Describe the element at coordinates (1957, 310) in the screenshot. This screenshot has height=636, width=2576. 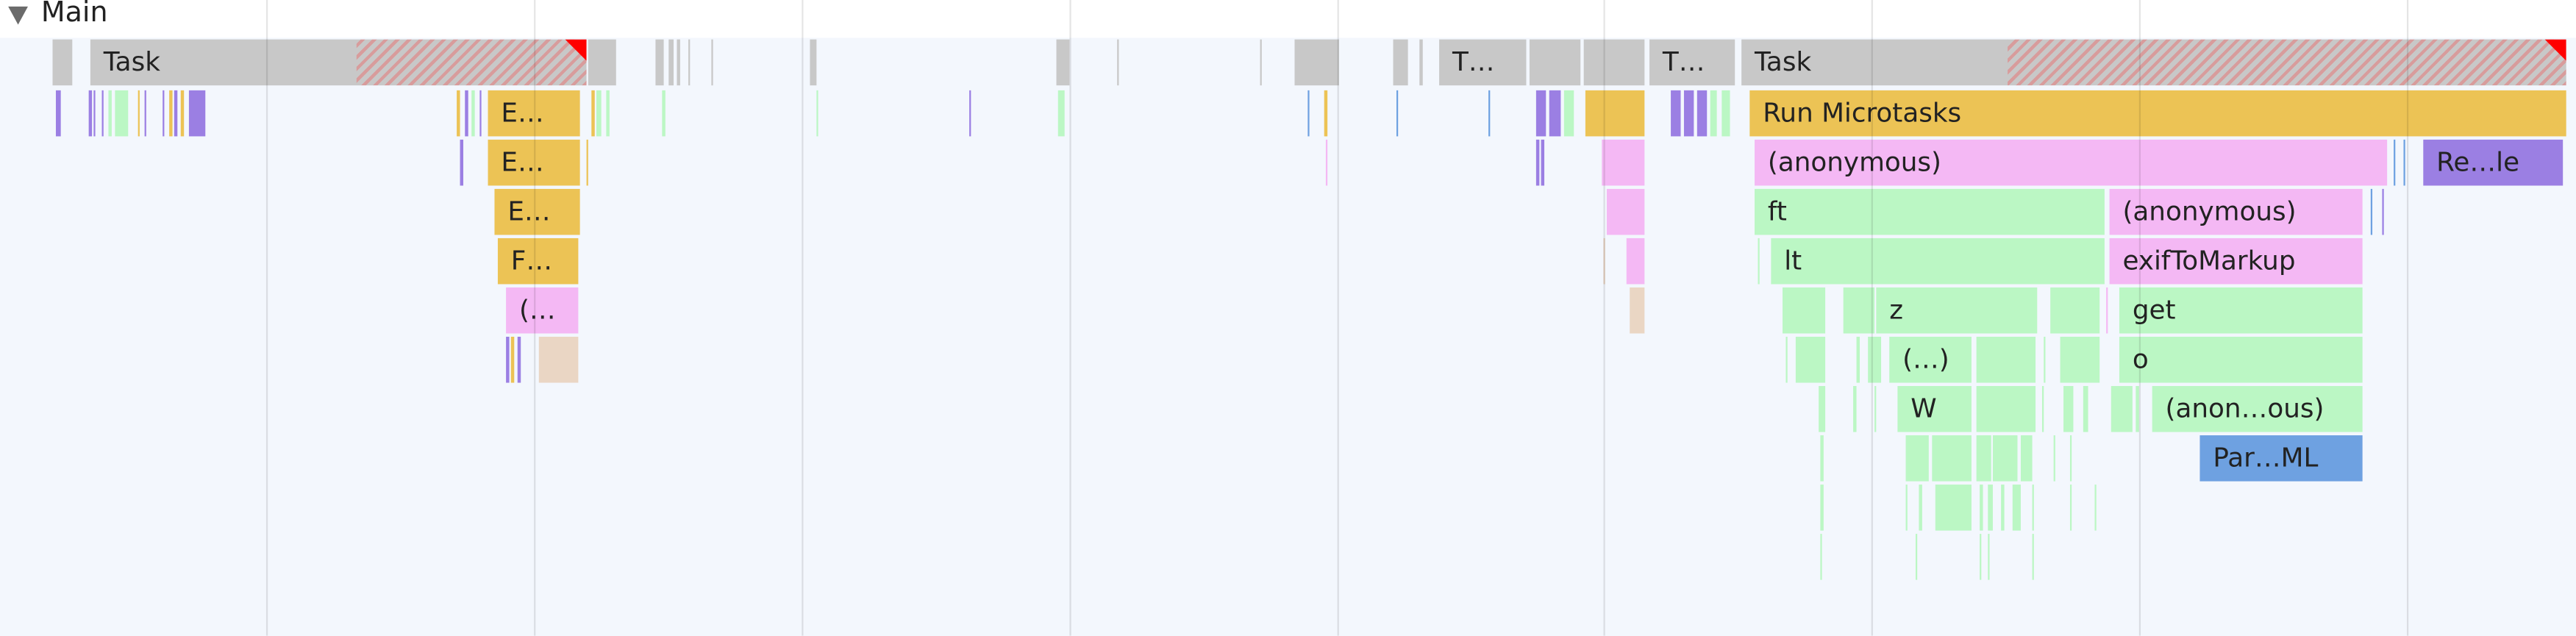
I see `block-z: z` at that location.